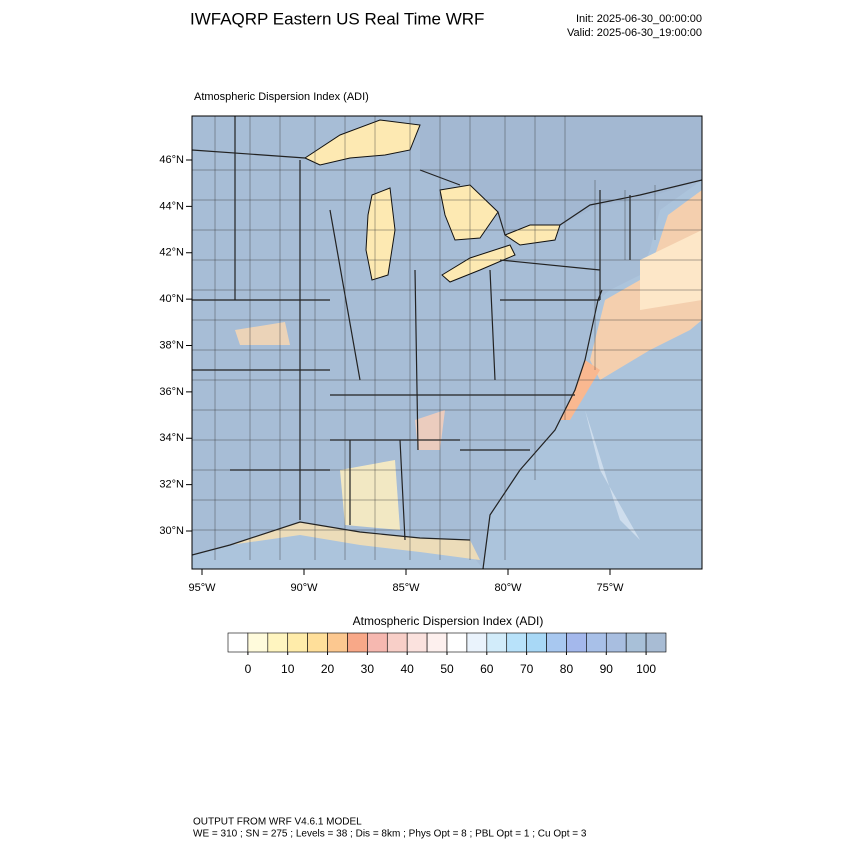 This screenshot has height=850, width=850. I want to click on colorbar-label: 100, so click(646, 669).